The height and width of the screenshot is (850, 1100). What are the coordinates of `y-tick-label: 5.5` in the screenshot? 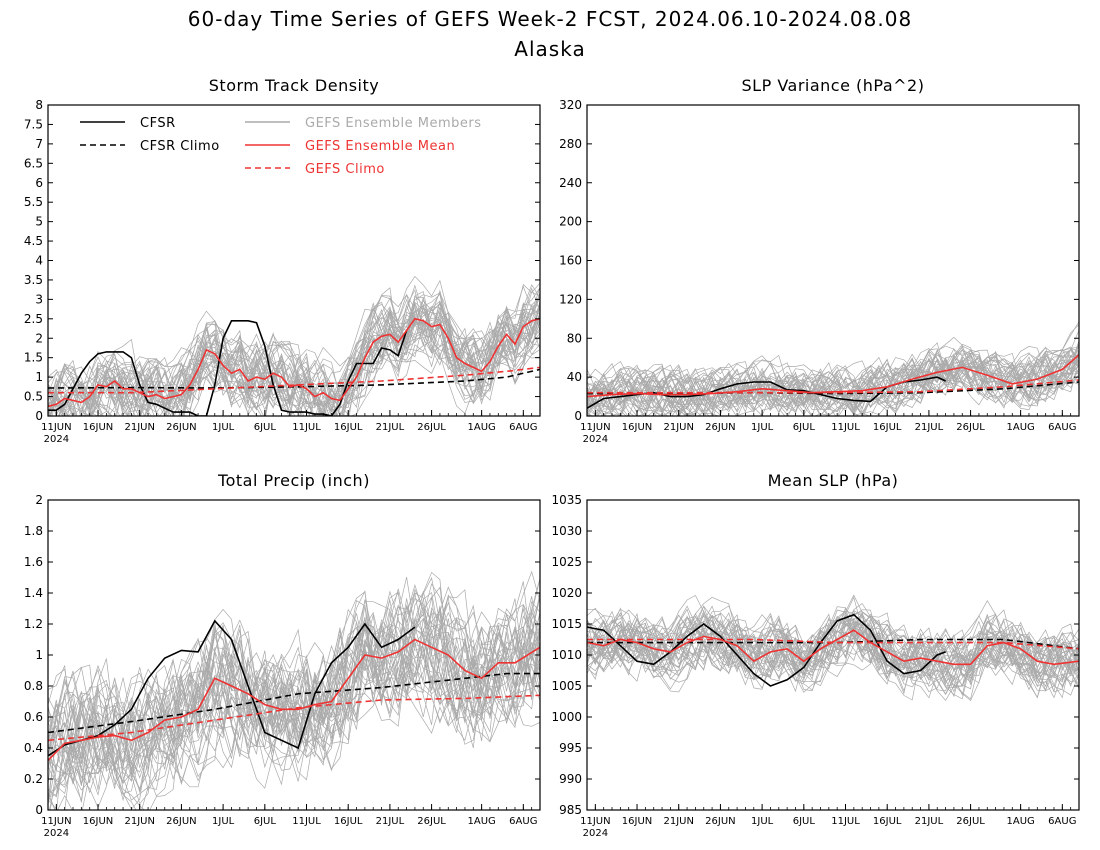 It's located at (33, 202).